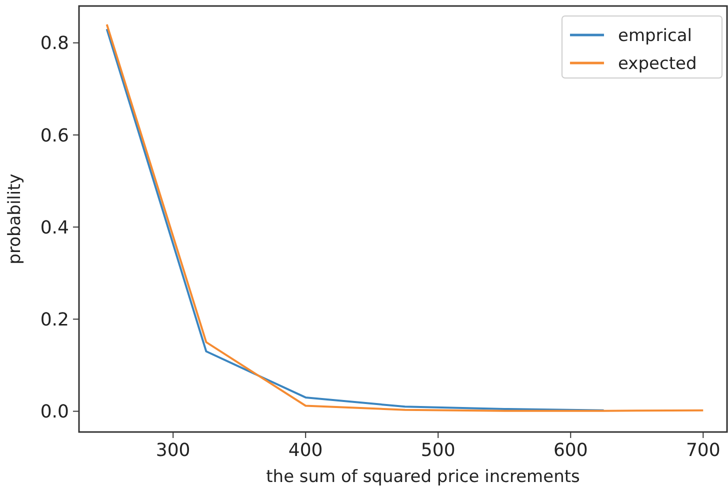  What do you see at coordinates (570, 450) in the screenshot?
I see `x-tick-label: 600` at bounding box center [570, 450].